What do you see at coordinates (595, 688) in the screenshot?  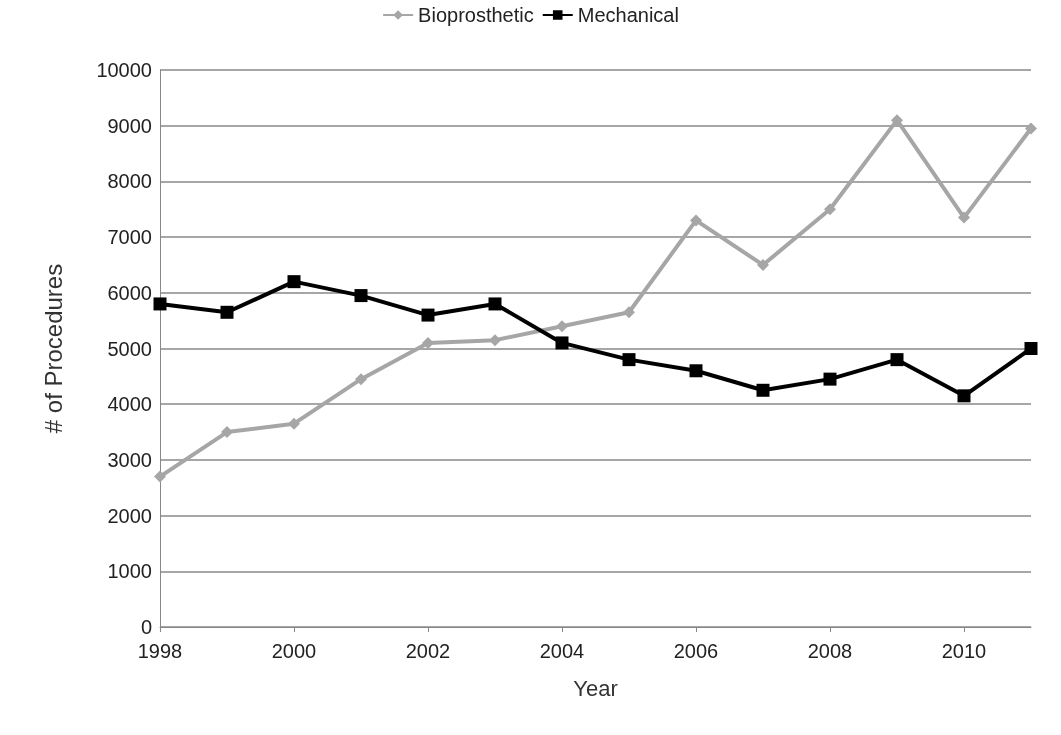 I see `x-axis-title: Year` at bounding box center [595, 688].